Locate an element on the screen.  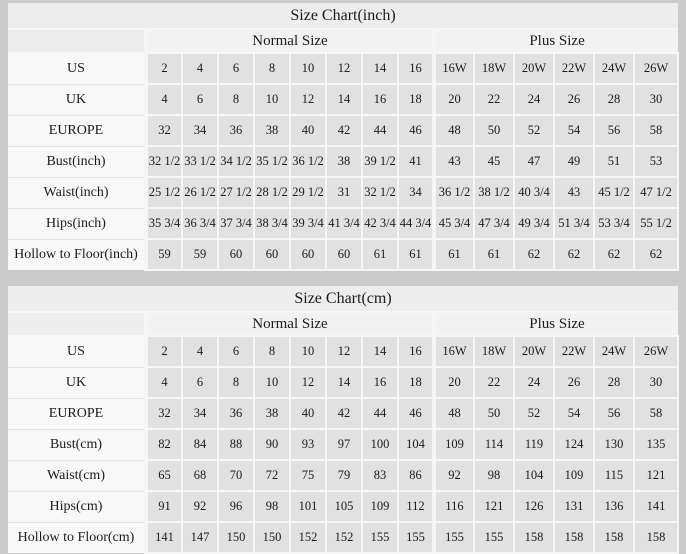
size-cell: 91 is located at coordinates (164, 506).